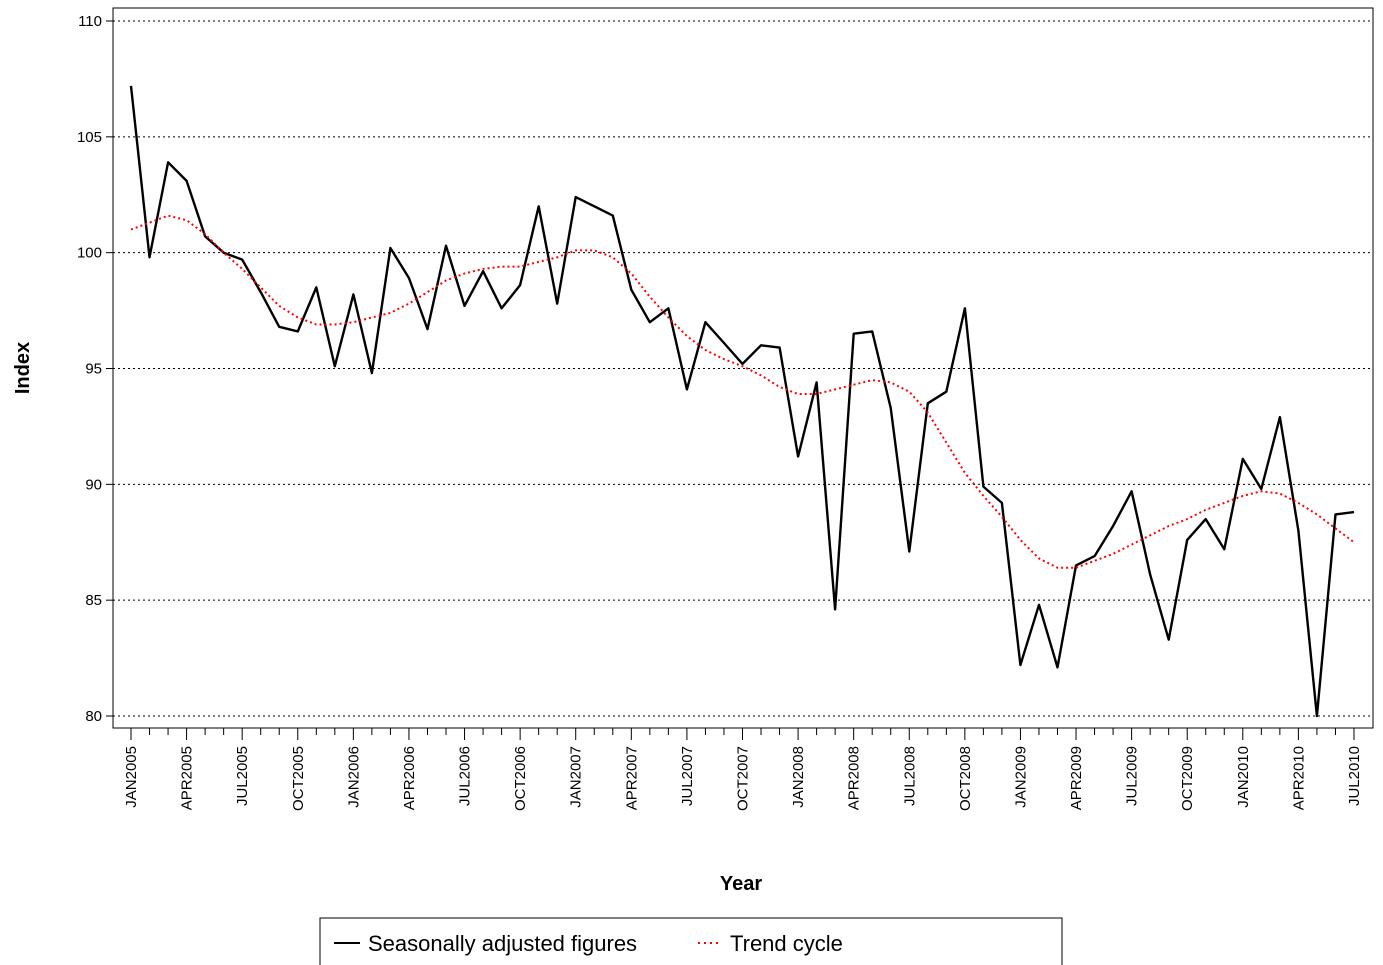 Image resolution: width=1383 pixels, height=965 pixels. What do you see at coordinates (631, 778) in the screenshot?
I see `x-tick-label-apr2007: APR2007` at bounding box center [631, 778].